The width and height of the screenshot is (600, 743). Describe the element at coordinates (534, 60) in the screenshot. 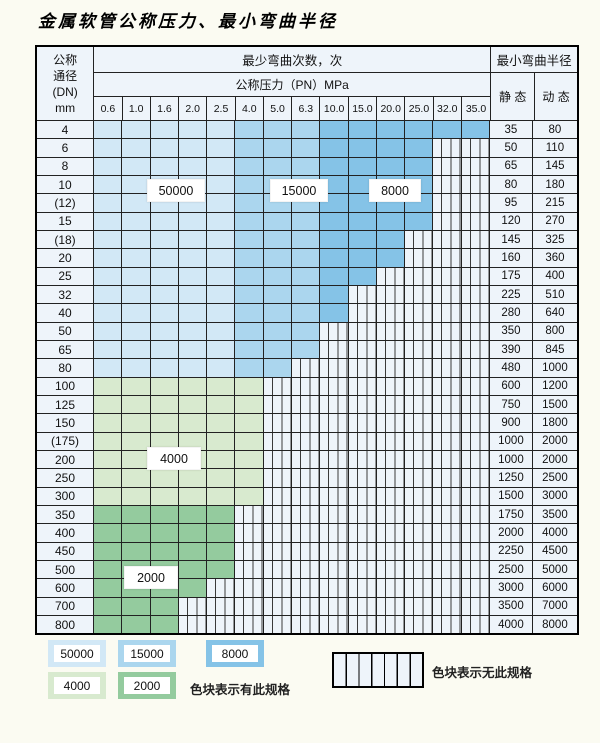

I see `radius-header: 最小弯曲半径` at that location.